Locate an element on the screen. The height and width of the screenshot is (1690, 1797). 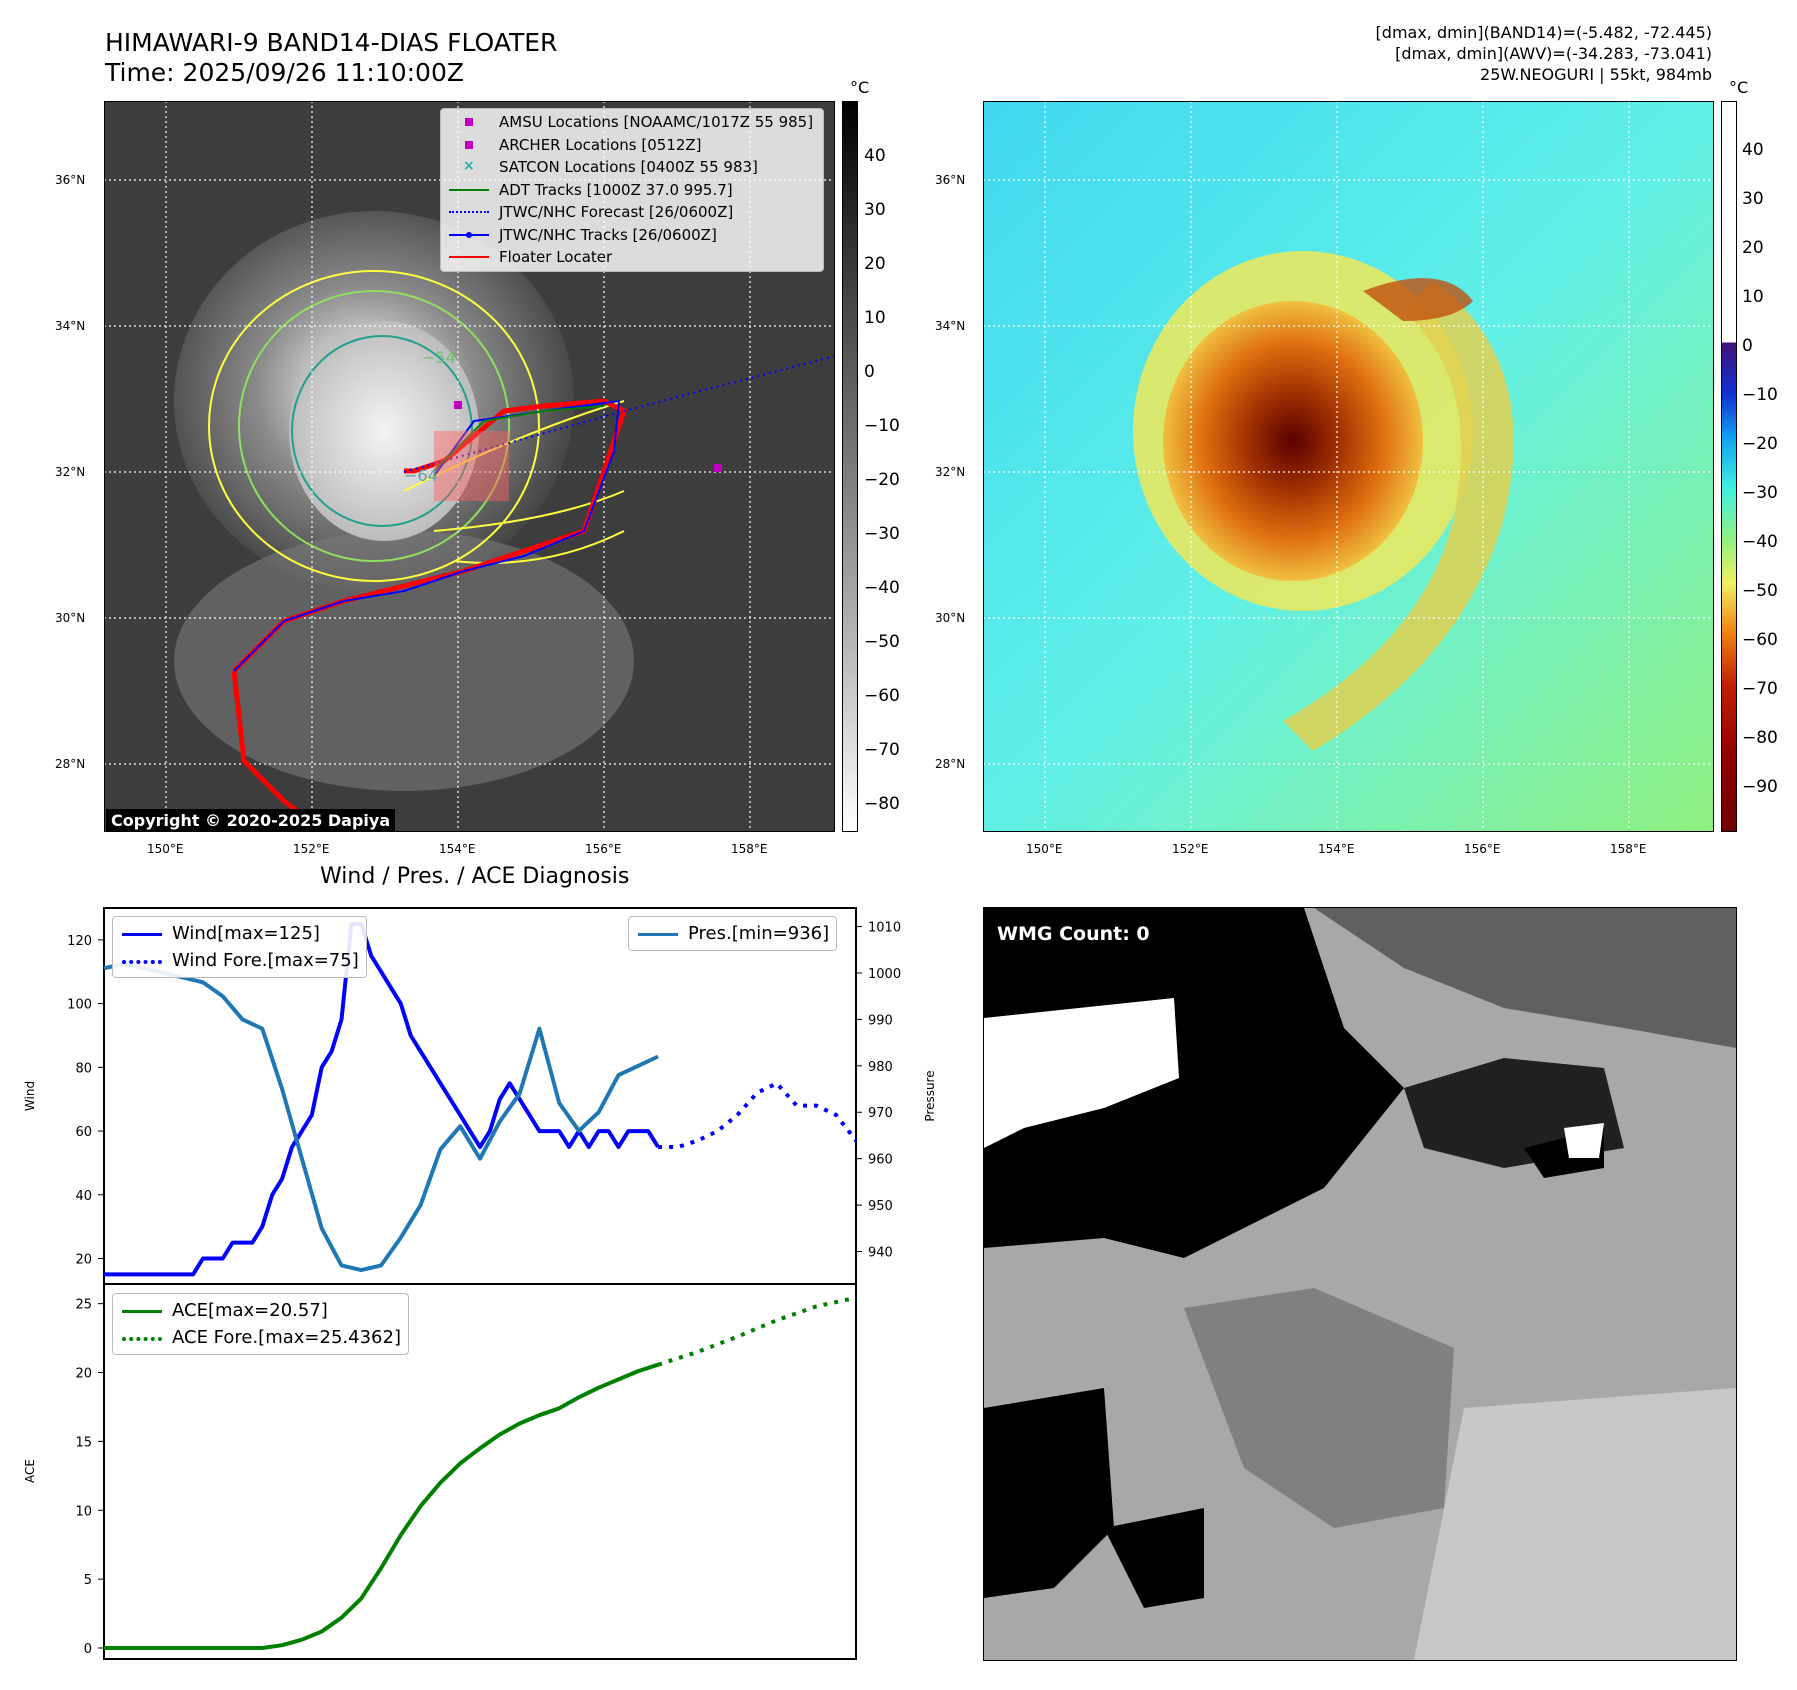
y-axis-label: Wind is located at coordinates (30, 1096).